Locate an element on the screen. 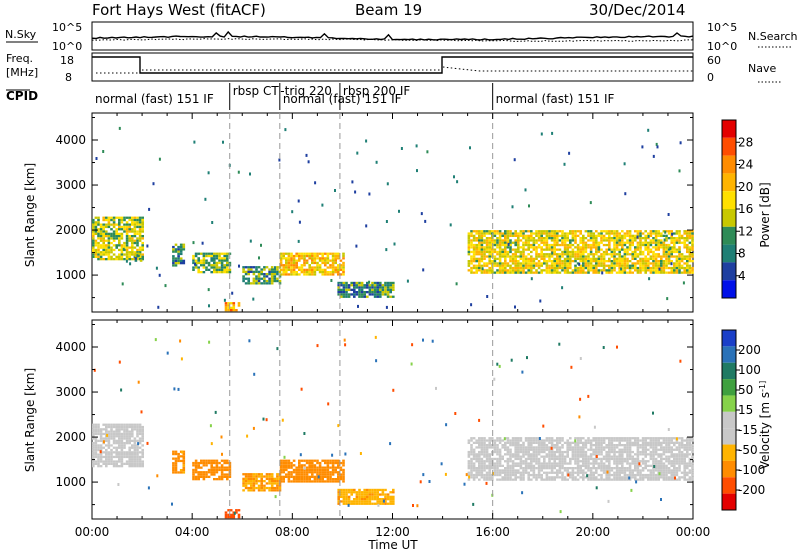  colorbar-tick-label: -50 is located at coordinates (748, 450).